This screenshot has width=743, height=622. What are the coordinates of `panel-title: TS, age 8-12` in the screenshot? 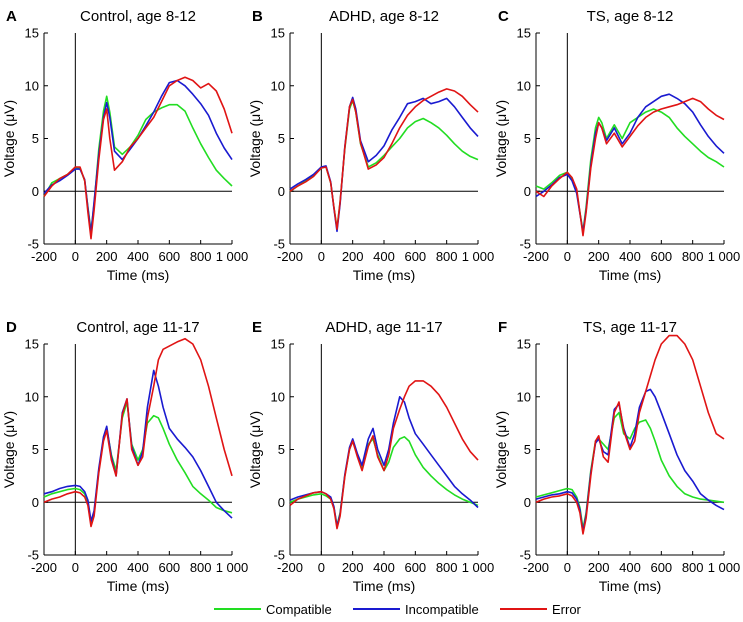 It's located at (630, 16).